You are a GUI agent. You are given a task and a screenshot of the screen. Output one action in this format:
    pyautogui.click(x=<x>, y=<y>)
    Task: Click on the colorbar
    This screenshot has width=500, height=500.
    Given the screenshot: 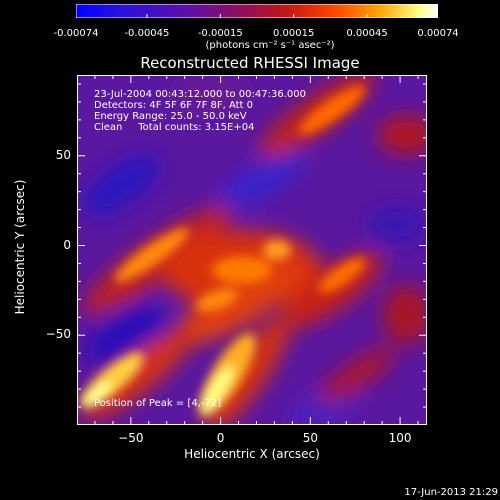 What is the action you would take?
    pyautogui.click(x=257, y=11)
    